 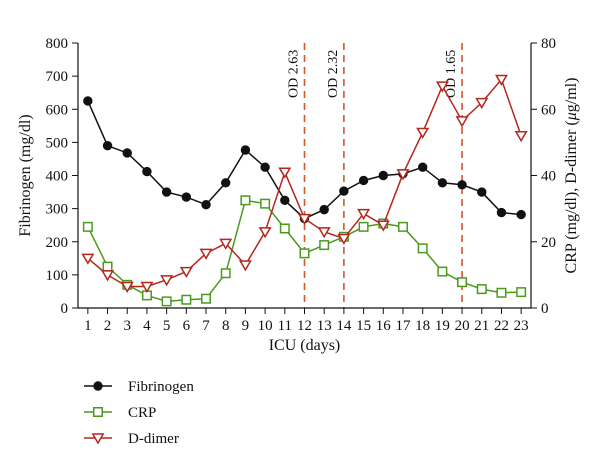 I want to click on x-tick-label: 7, so click(x=206, y=326).